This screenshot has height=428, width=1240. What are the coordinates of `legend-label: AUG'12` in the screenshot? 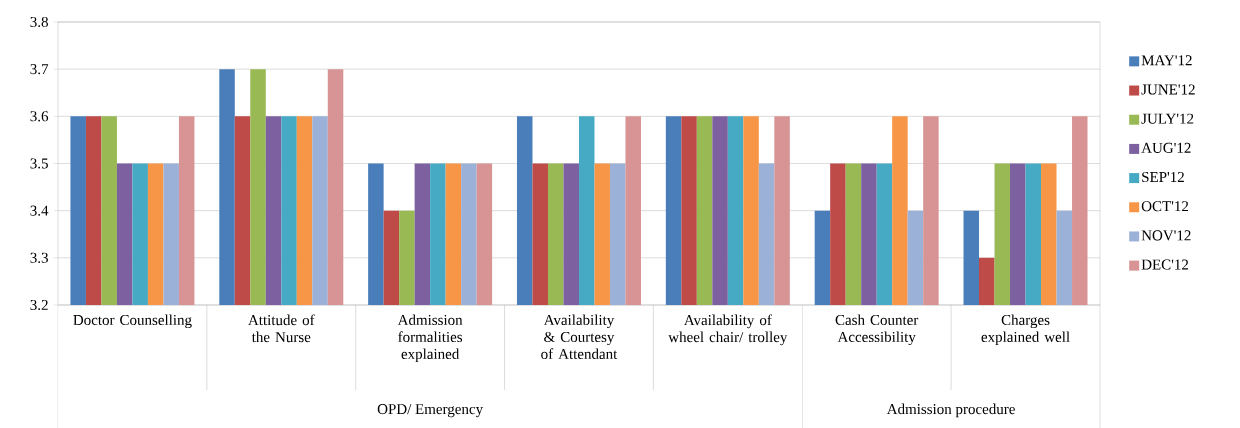 It's located at (1166, 147).